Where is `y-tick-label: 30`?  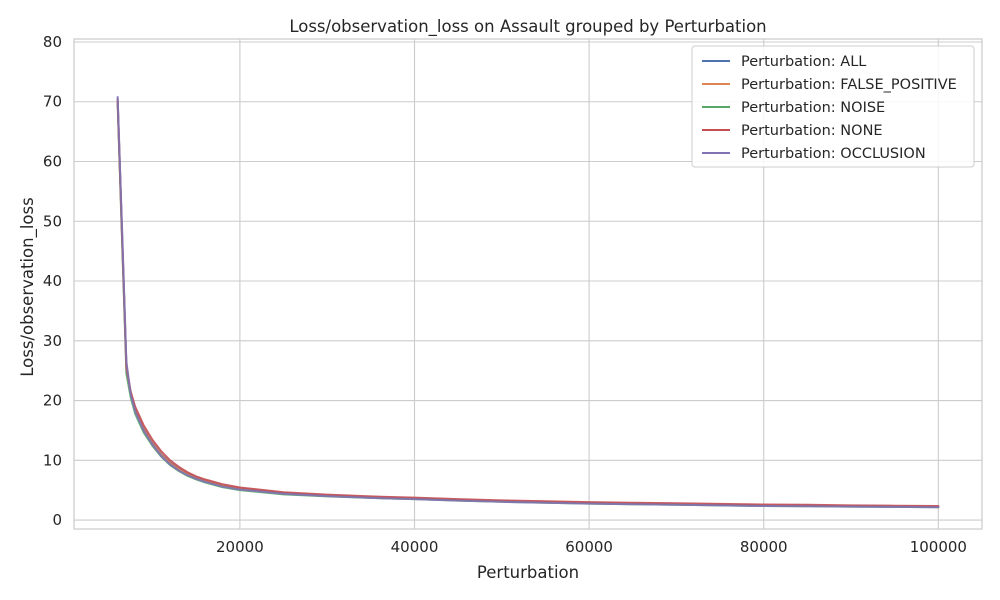
y-tick-label: 30 is located at coordinates (52, 341).